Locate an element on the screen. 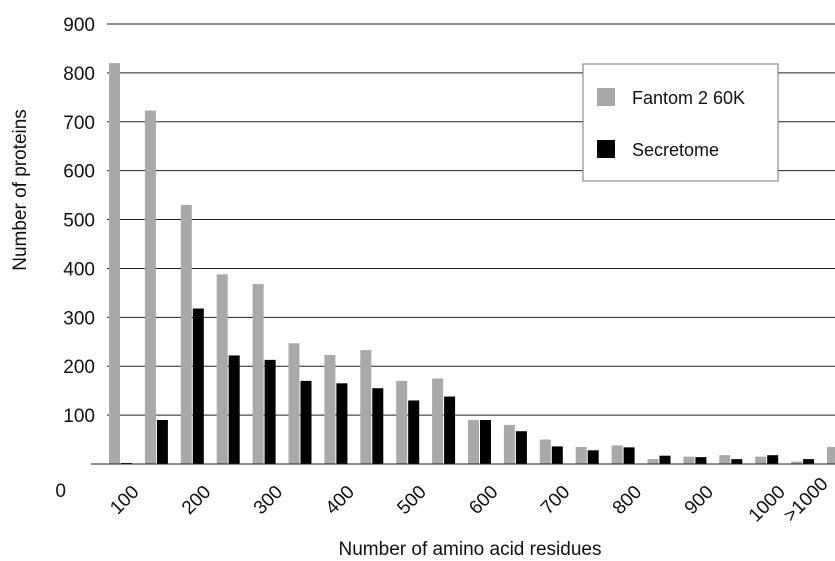 The width and height of the screenshot is (835, 561). x-tick-label: 400 is located at coordinates (340, 500).